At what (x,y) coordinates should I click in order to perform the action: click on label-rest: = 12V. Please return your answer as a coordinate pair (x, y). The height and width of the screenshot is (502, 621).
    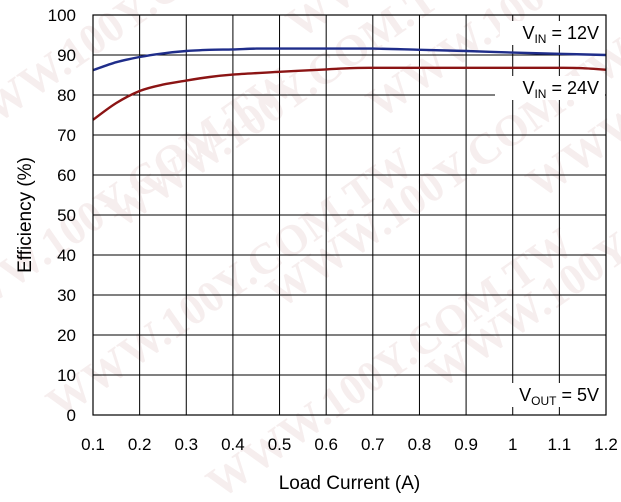
    Looking at the image, I should click on (572, 33).